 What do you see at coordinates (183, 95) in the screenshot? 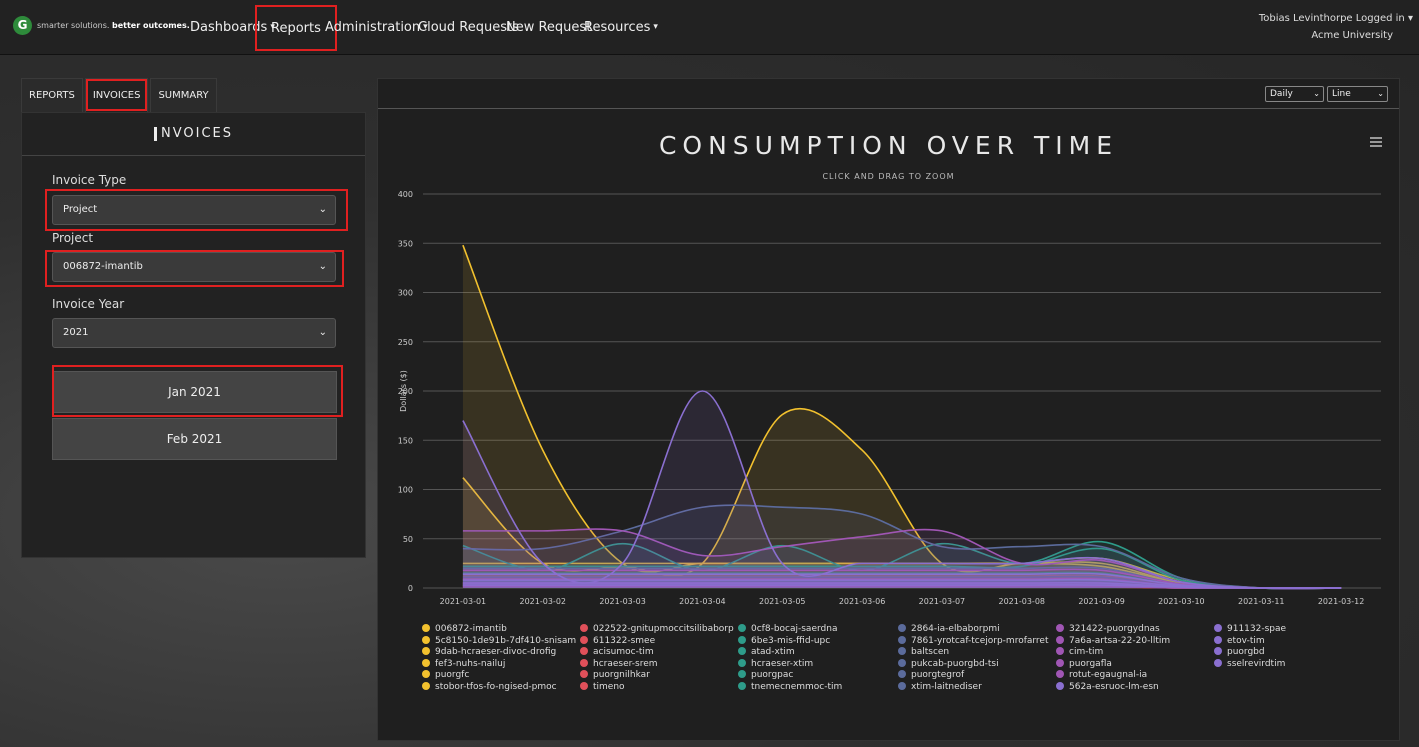
I see `tab-summary: SUMMARY` at bounding box center [183, 95].